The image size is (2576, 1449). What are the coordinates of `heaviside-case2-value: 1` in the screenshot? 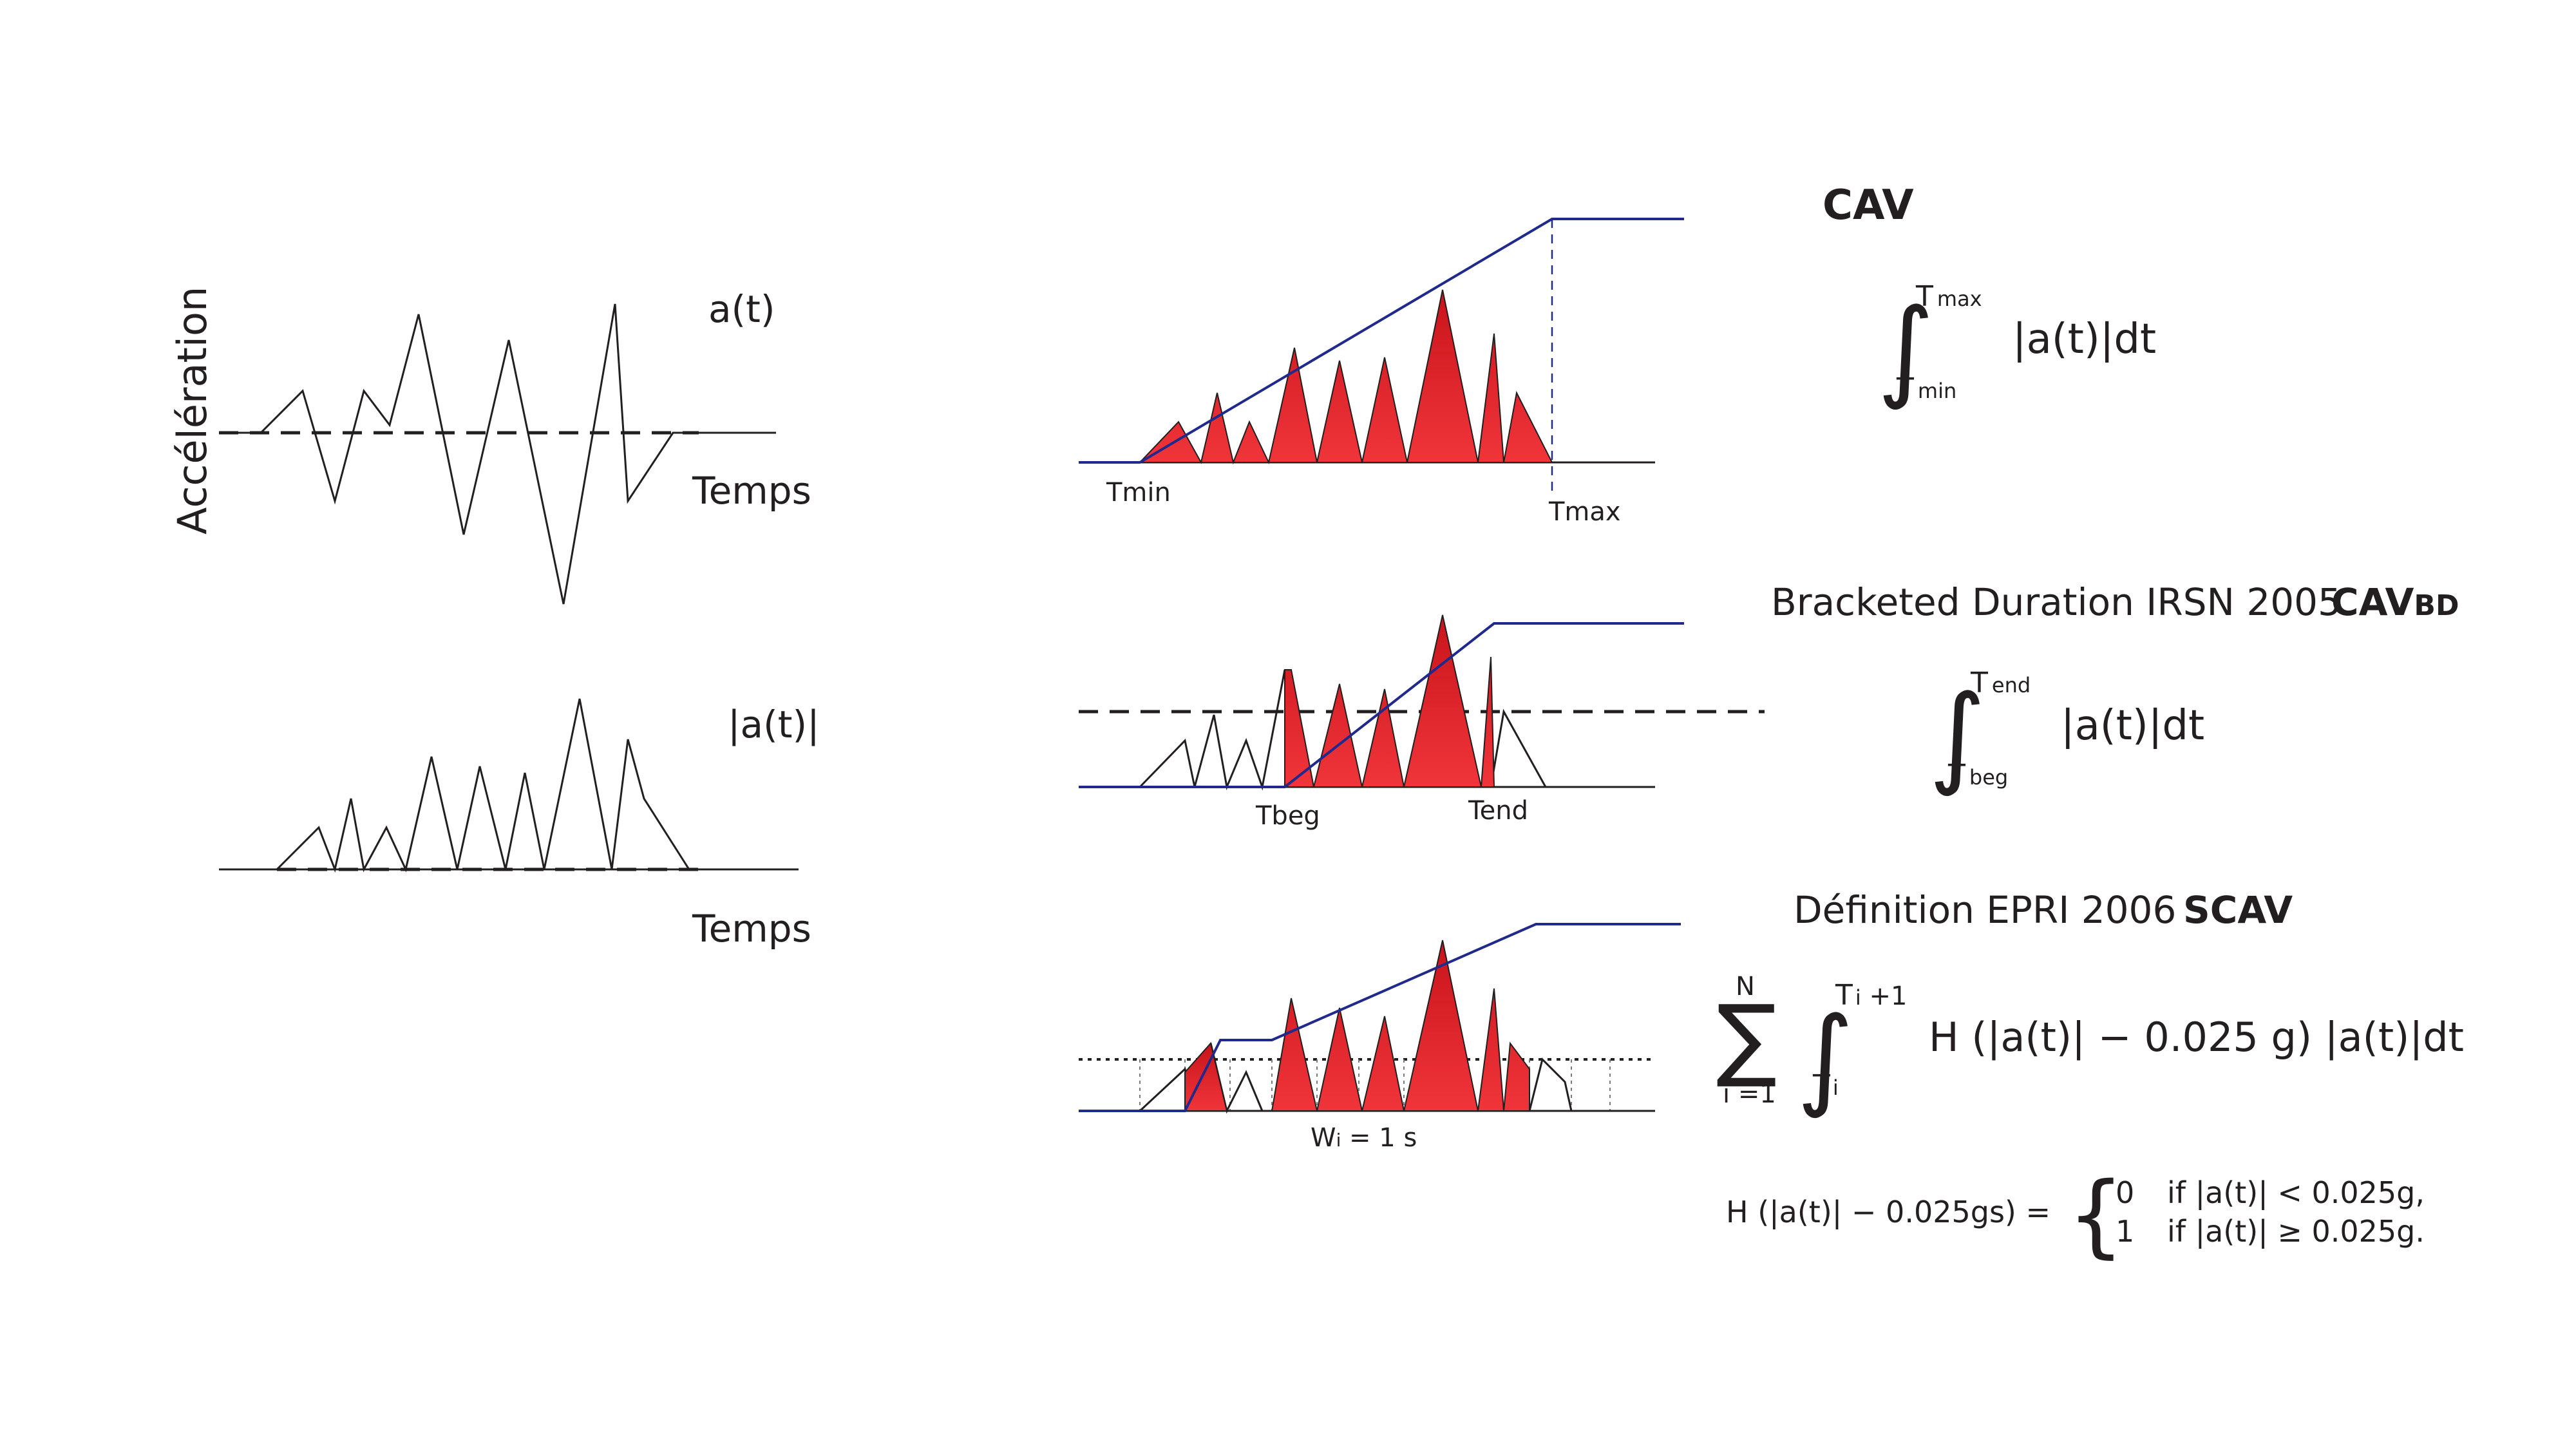 It's located at (2125, 1231).